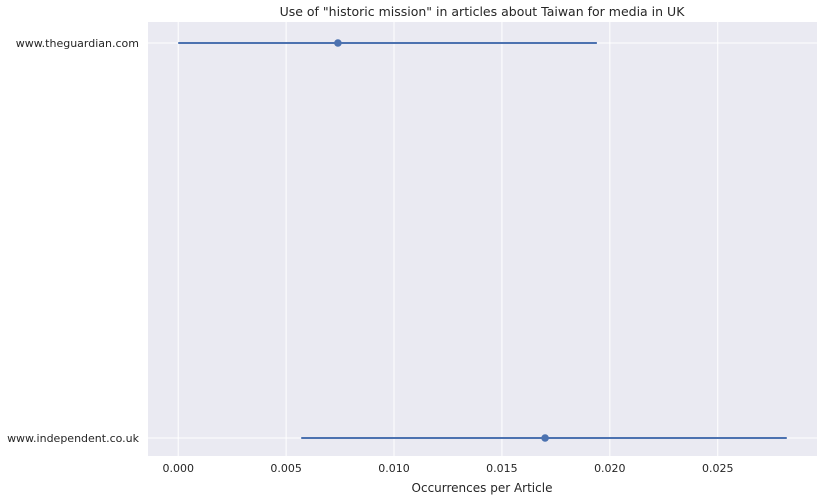  I want to click on x-tick-label: 0.015, so click(502, 468).